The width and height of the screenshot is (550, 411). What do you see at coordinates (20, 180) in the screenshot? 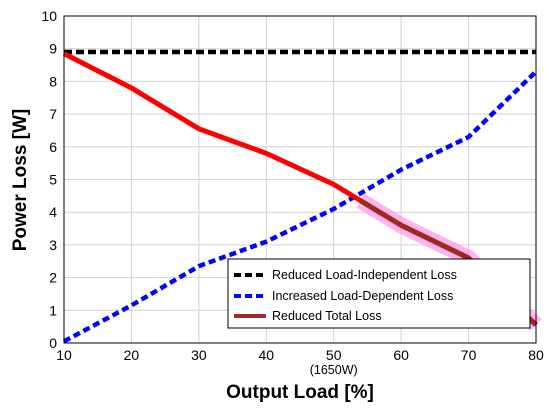
I see `y-axis-title: Power Loss [W]` at bounding box center [20, 180].